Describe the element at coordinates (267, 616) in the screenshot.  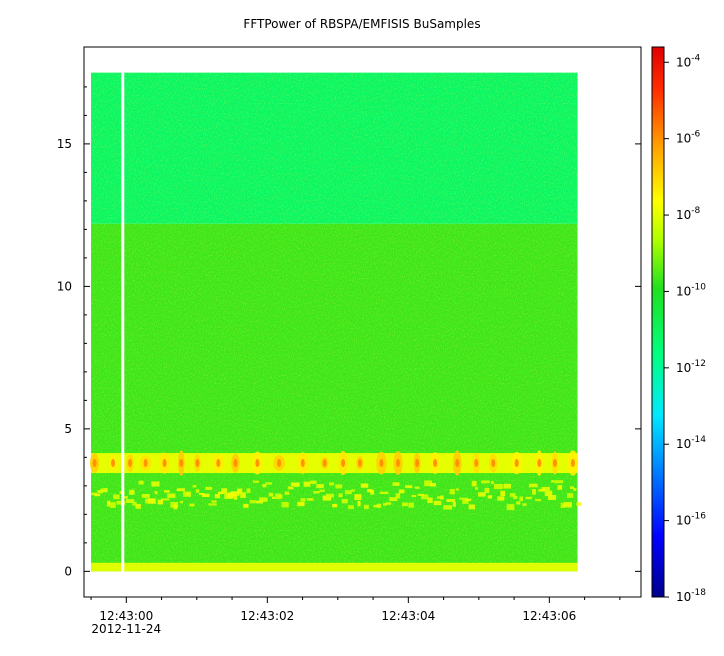
I see `x-tick-label: 12:43:02` at that location.